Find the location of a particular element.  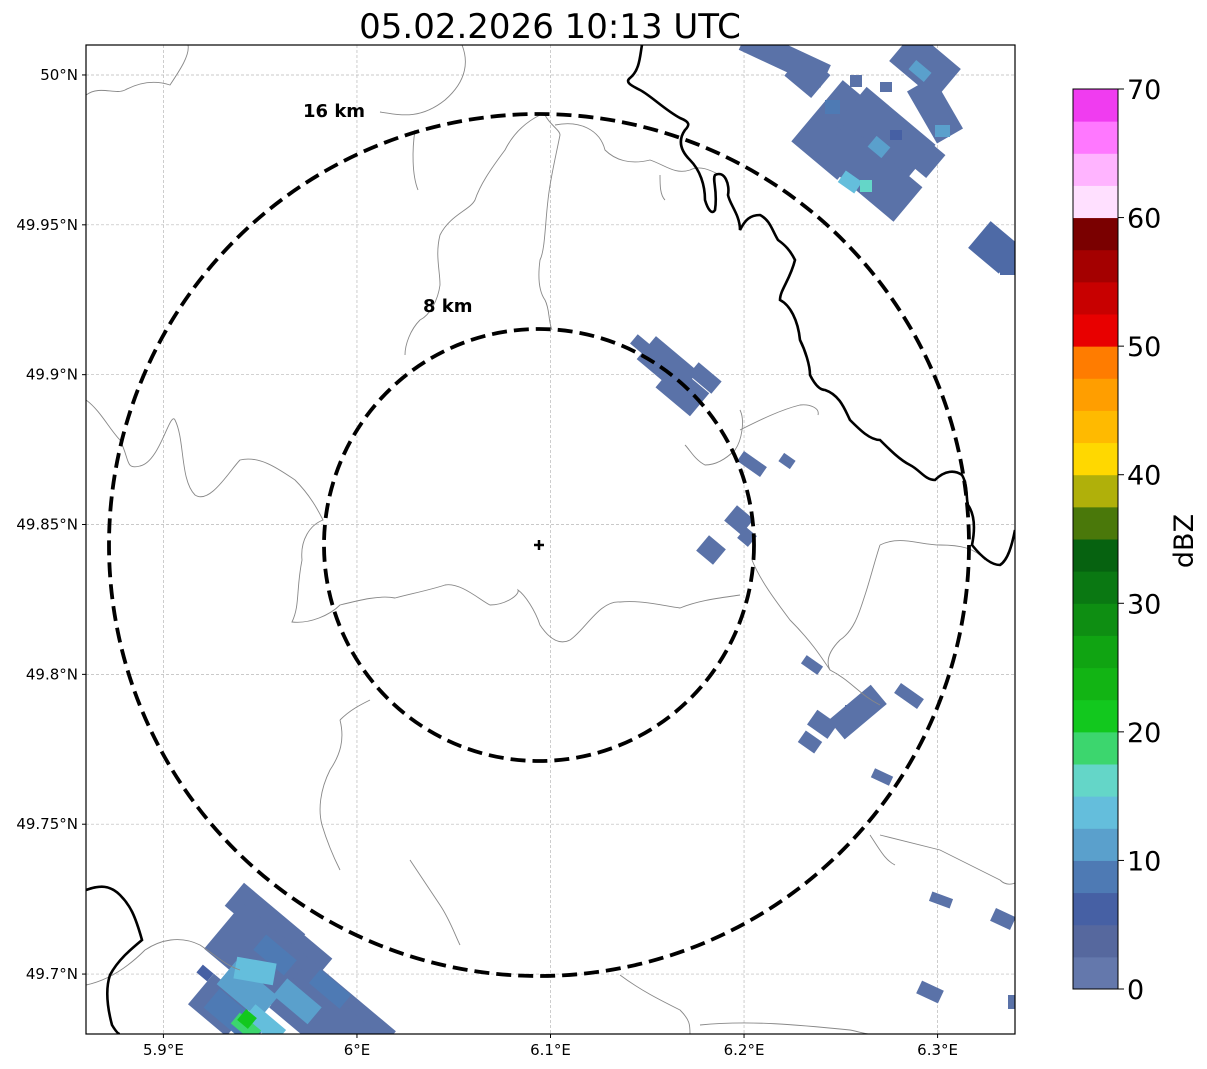

colorbar-tick-label: 70 is located at coordinates (1144, 90).